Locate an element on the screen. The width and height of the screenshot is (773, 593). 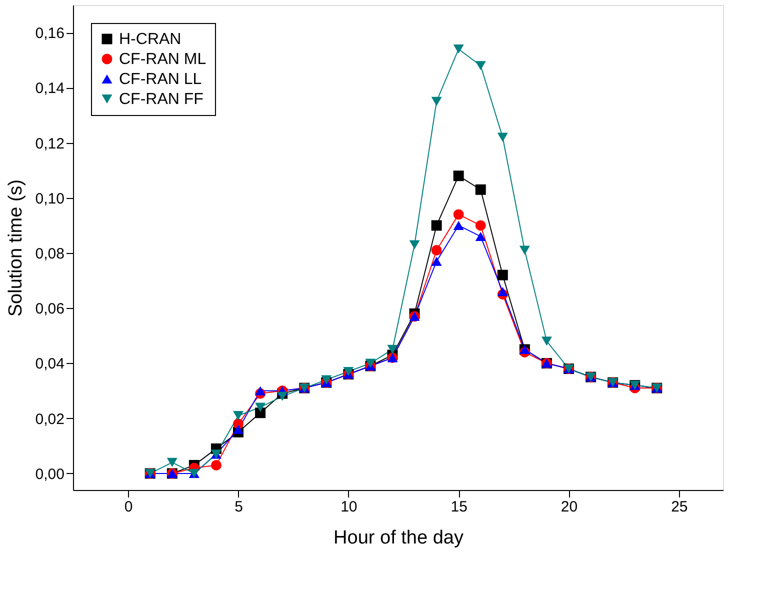
y-tick-label: 0,12 is located at coordinates (49, 143).